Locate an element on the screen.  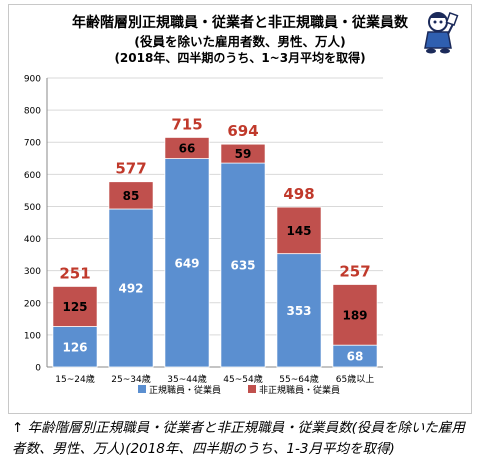
bar-value-label-regular: 649 is located at coordinates (186, 263).